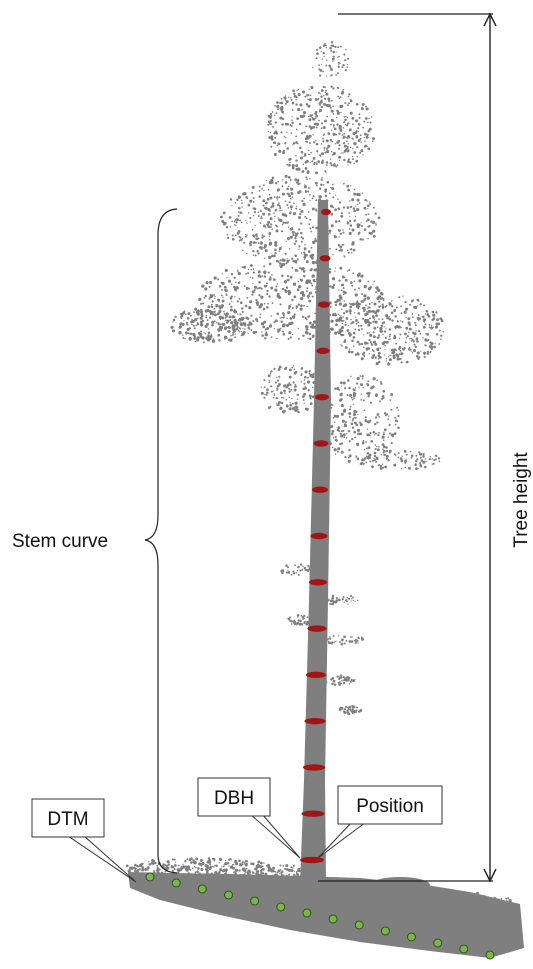 Image resolution: width=533 pixels, height=969 pixels. What do you see at coordinates (340, 600) in the screenshot?
I see `branch-stub` at bounding box center [340, 600].